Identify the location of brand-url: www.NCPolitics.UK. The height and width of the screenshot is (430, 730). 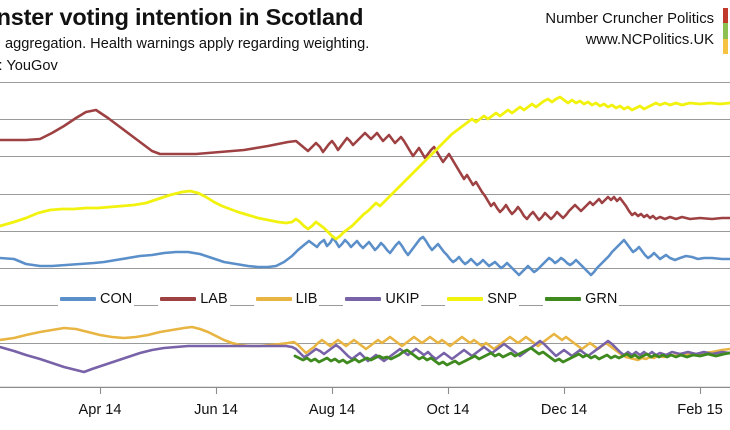
(649, 40).